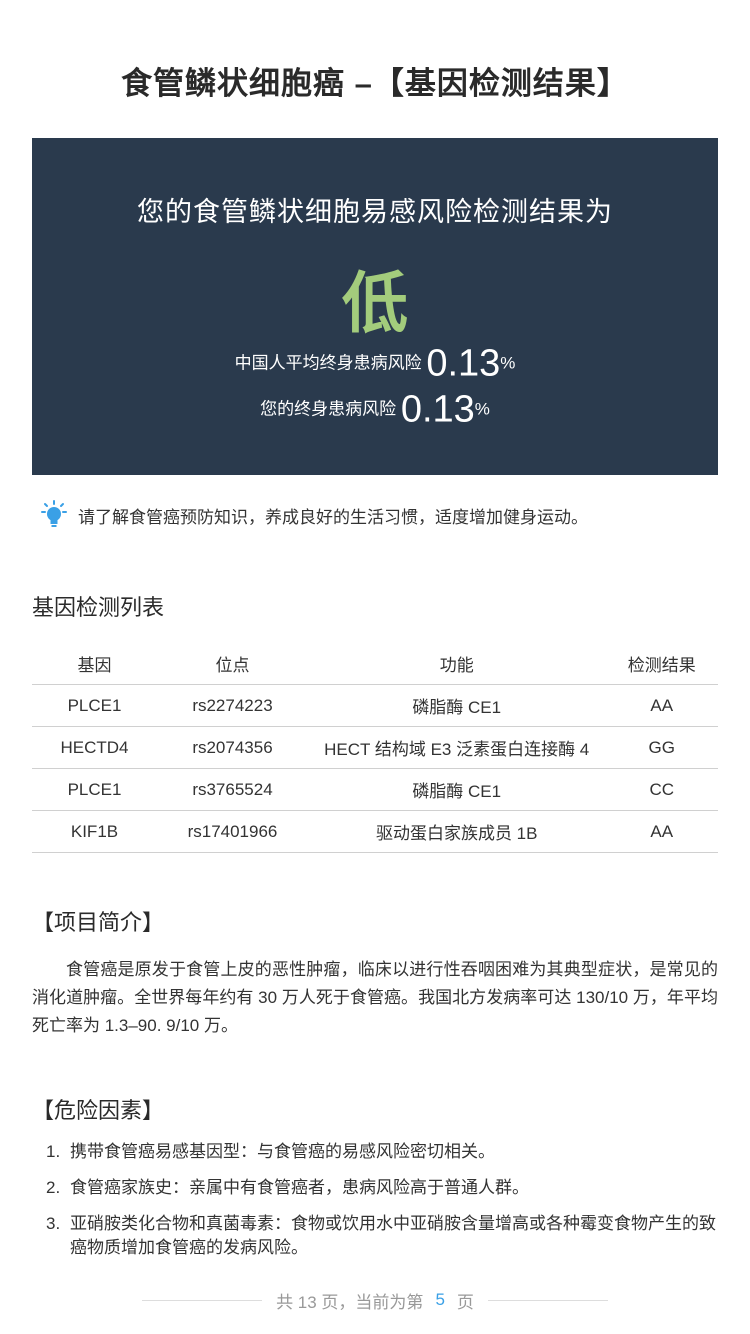  I want to click on list-item: 1. 携带食管癌易感基因型：与食管癌的易感风险密切相关。, so click(270, 1151).